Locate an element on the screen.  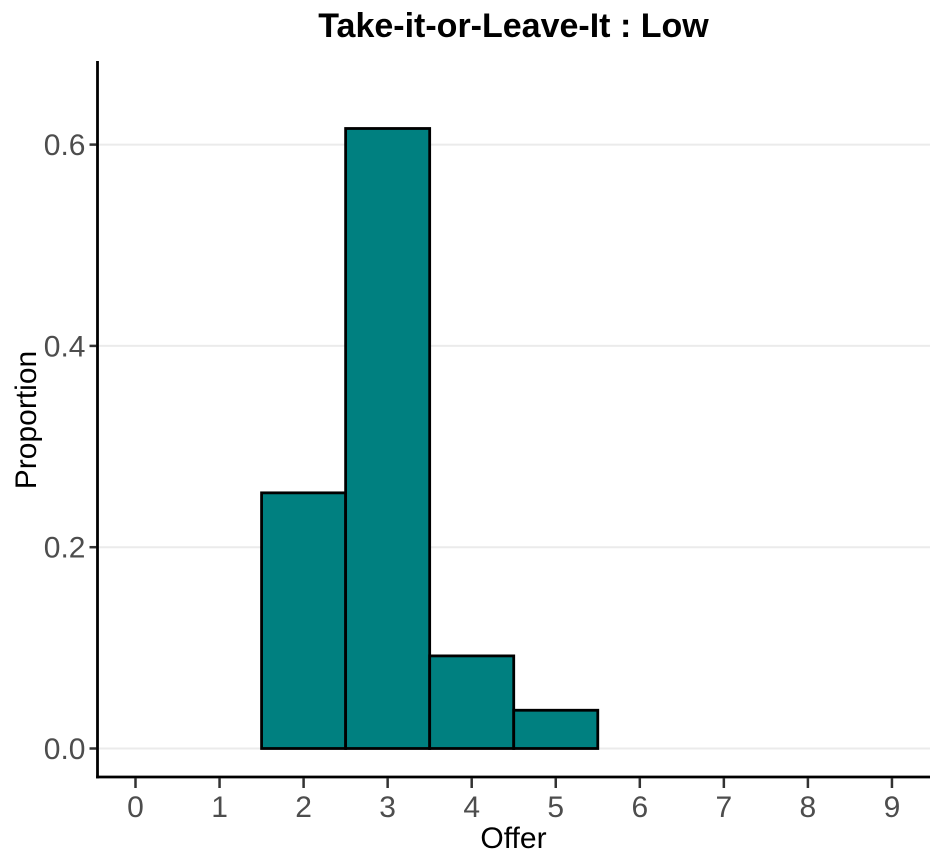
y-axis-title: Proportion is located at coordinates (26, 420).